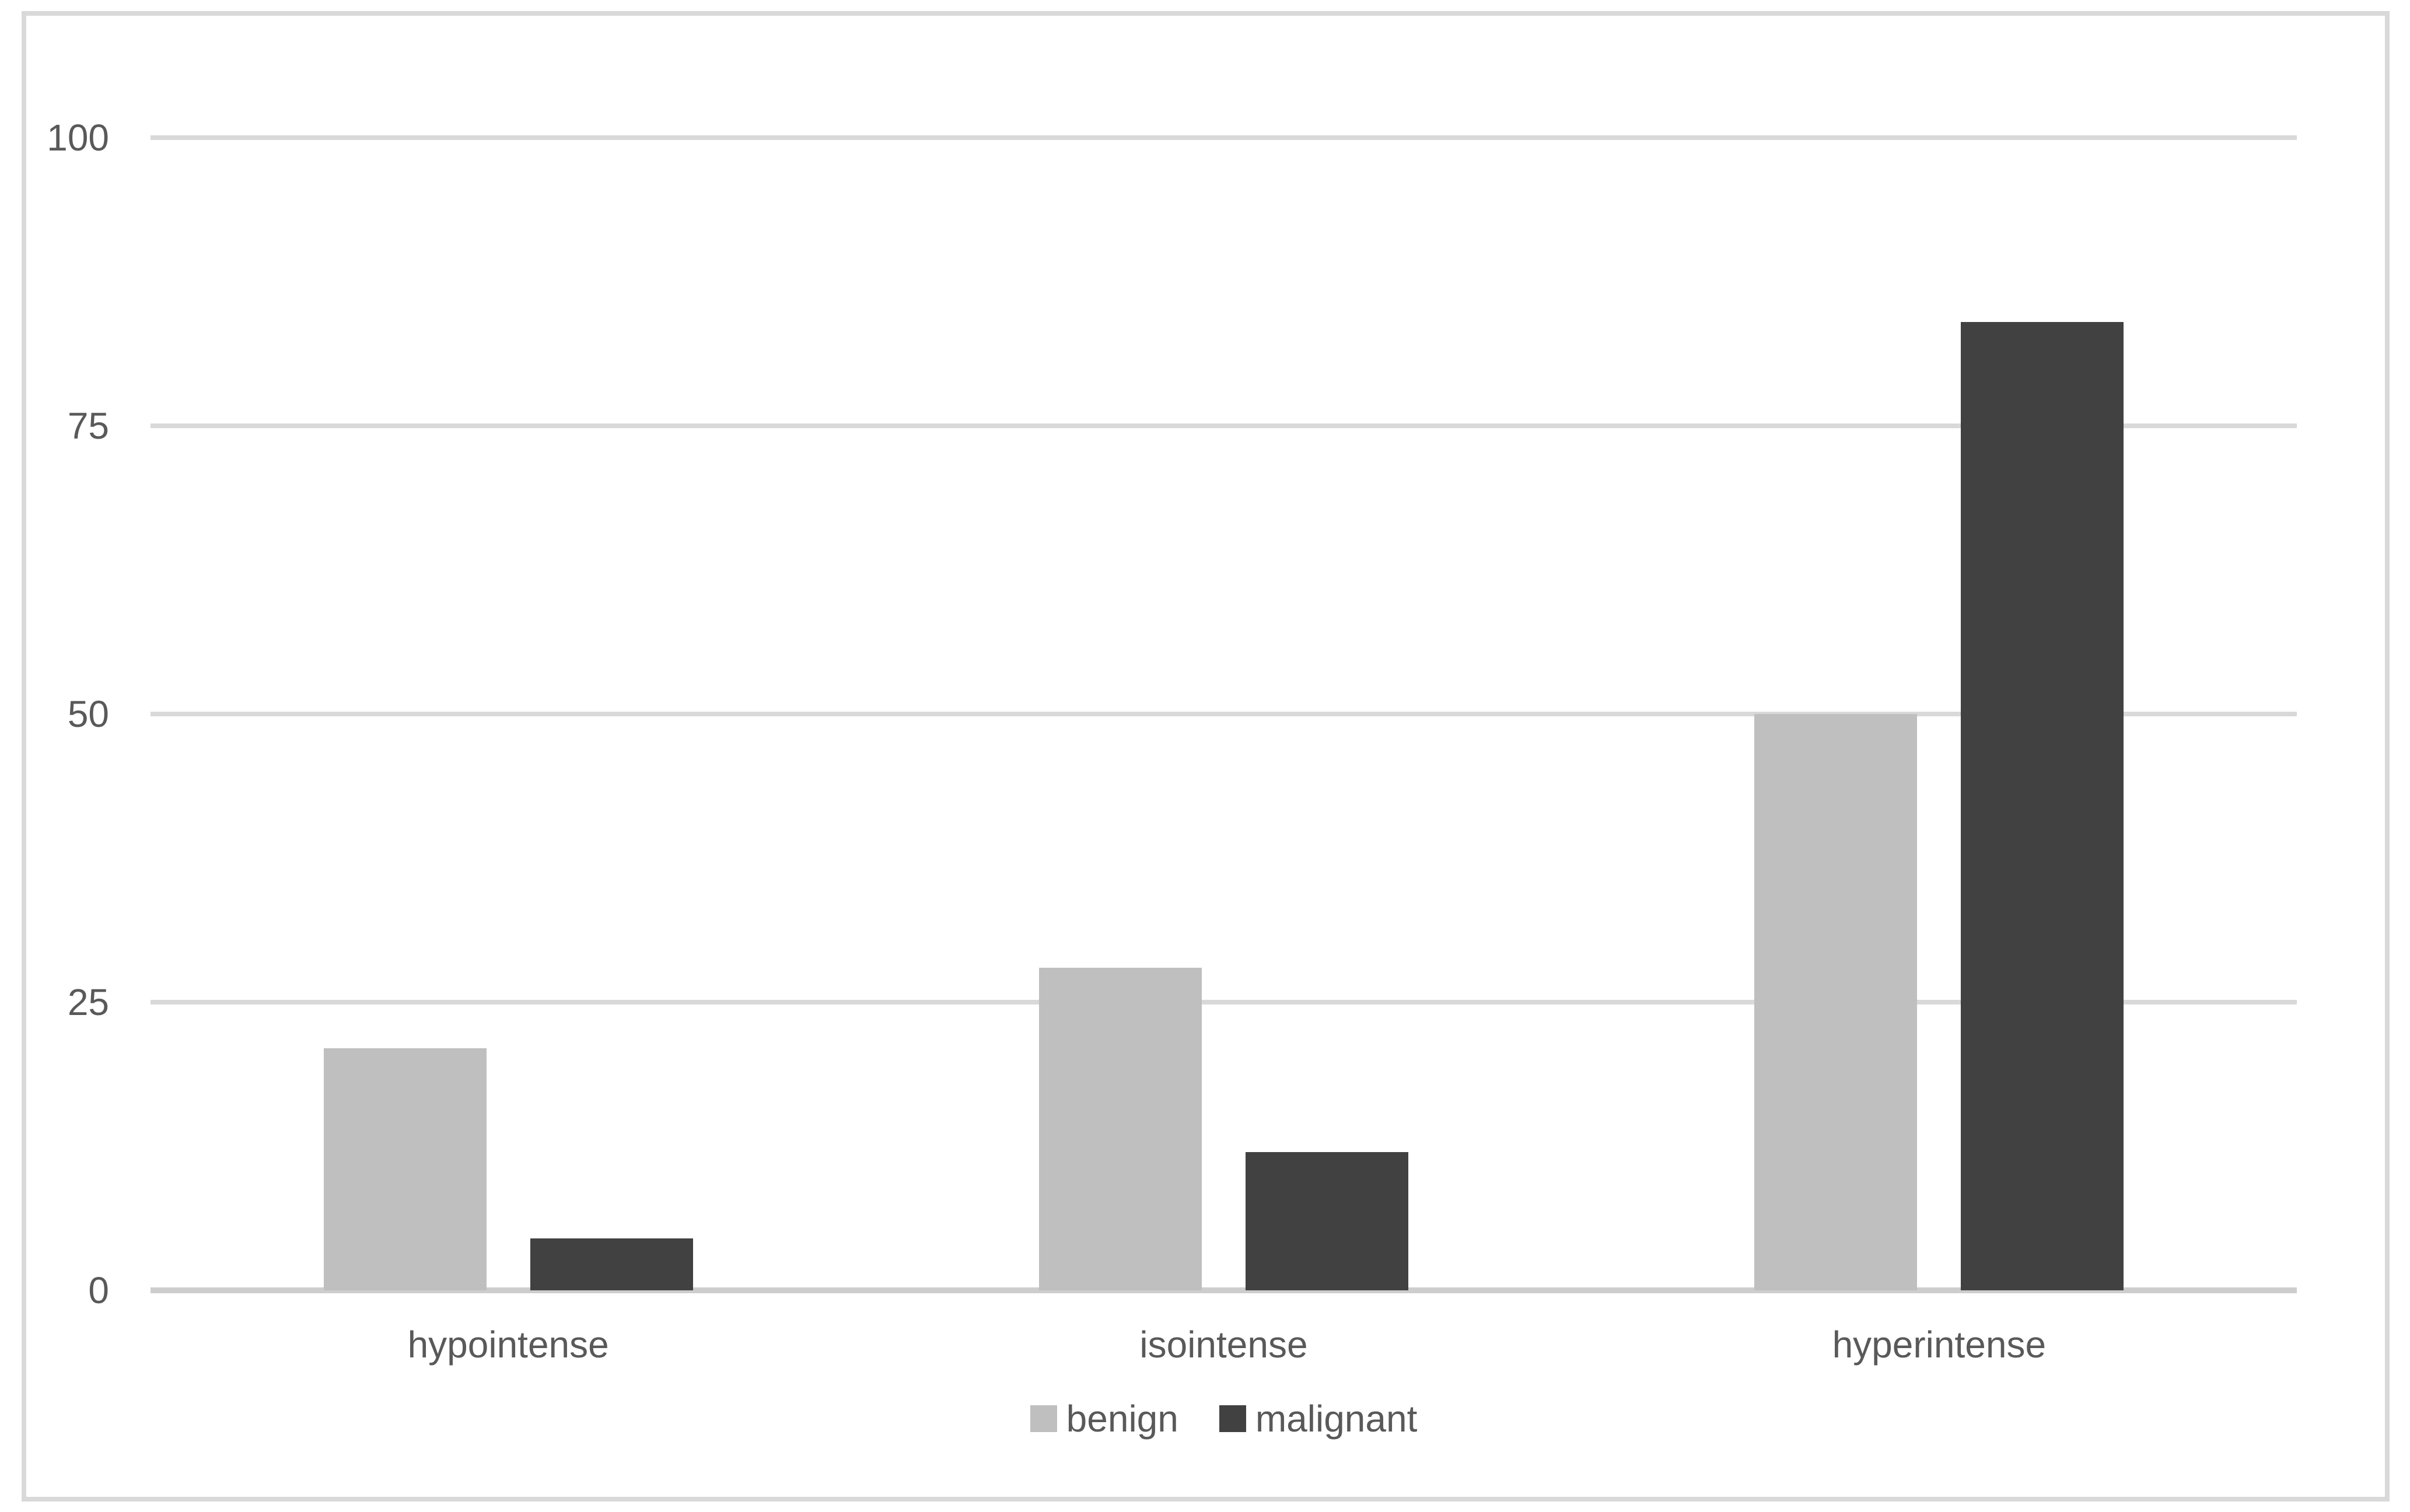 Image resolution: width=2410 pixels, height=1512 pixels. I want to click on bar-malignant-hypointense, so click(611, 1264).